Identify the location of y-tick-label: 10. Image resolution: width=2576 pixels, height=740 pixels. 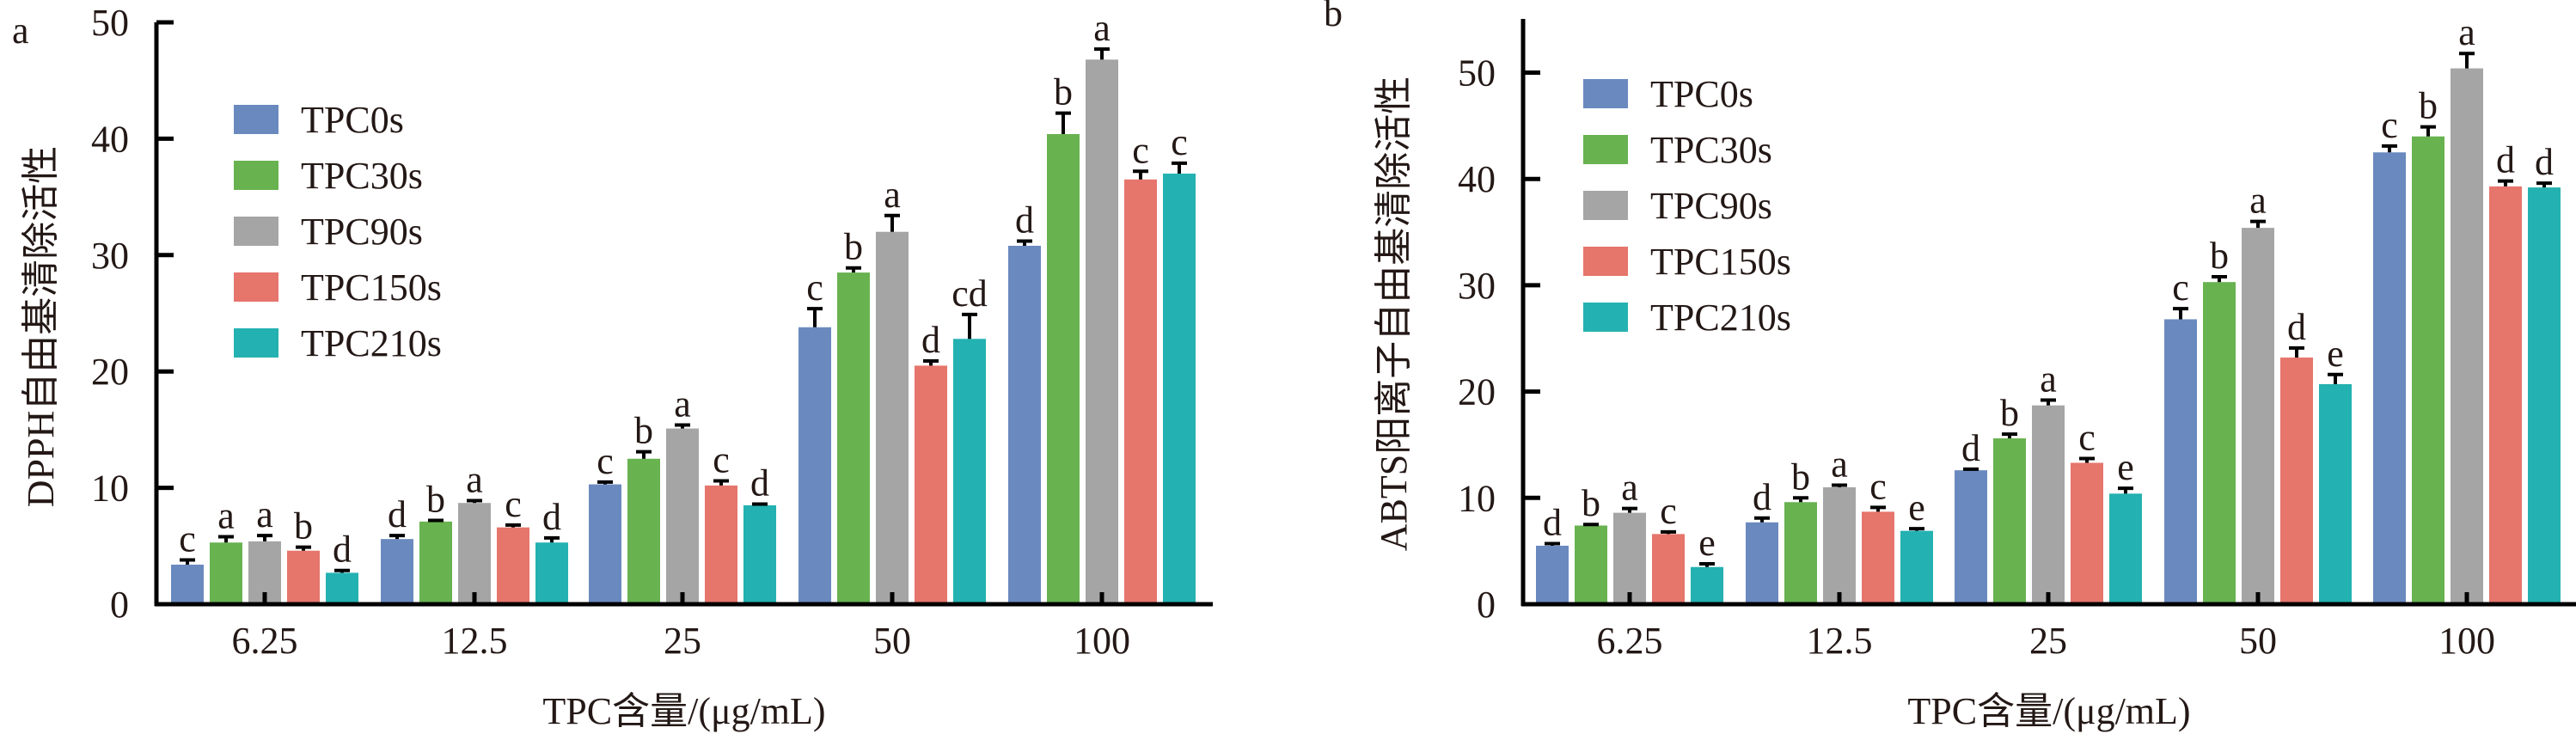
(1477, 498).